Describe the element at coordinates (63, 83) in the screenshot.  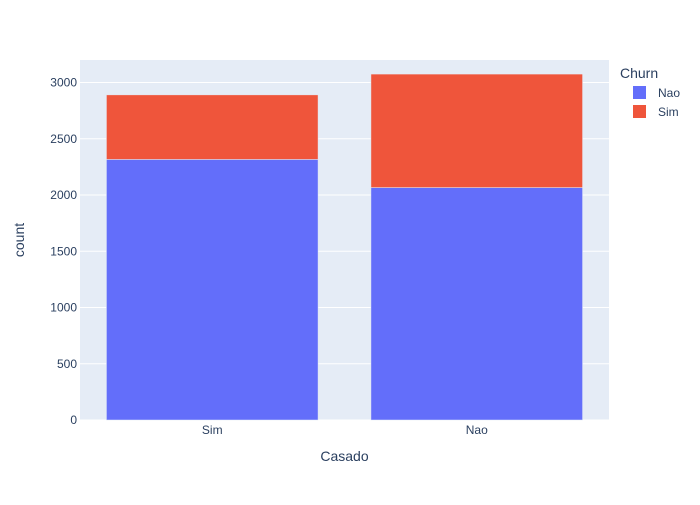
I see `y-tick-label: 3000` at that location.